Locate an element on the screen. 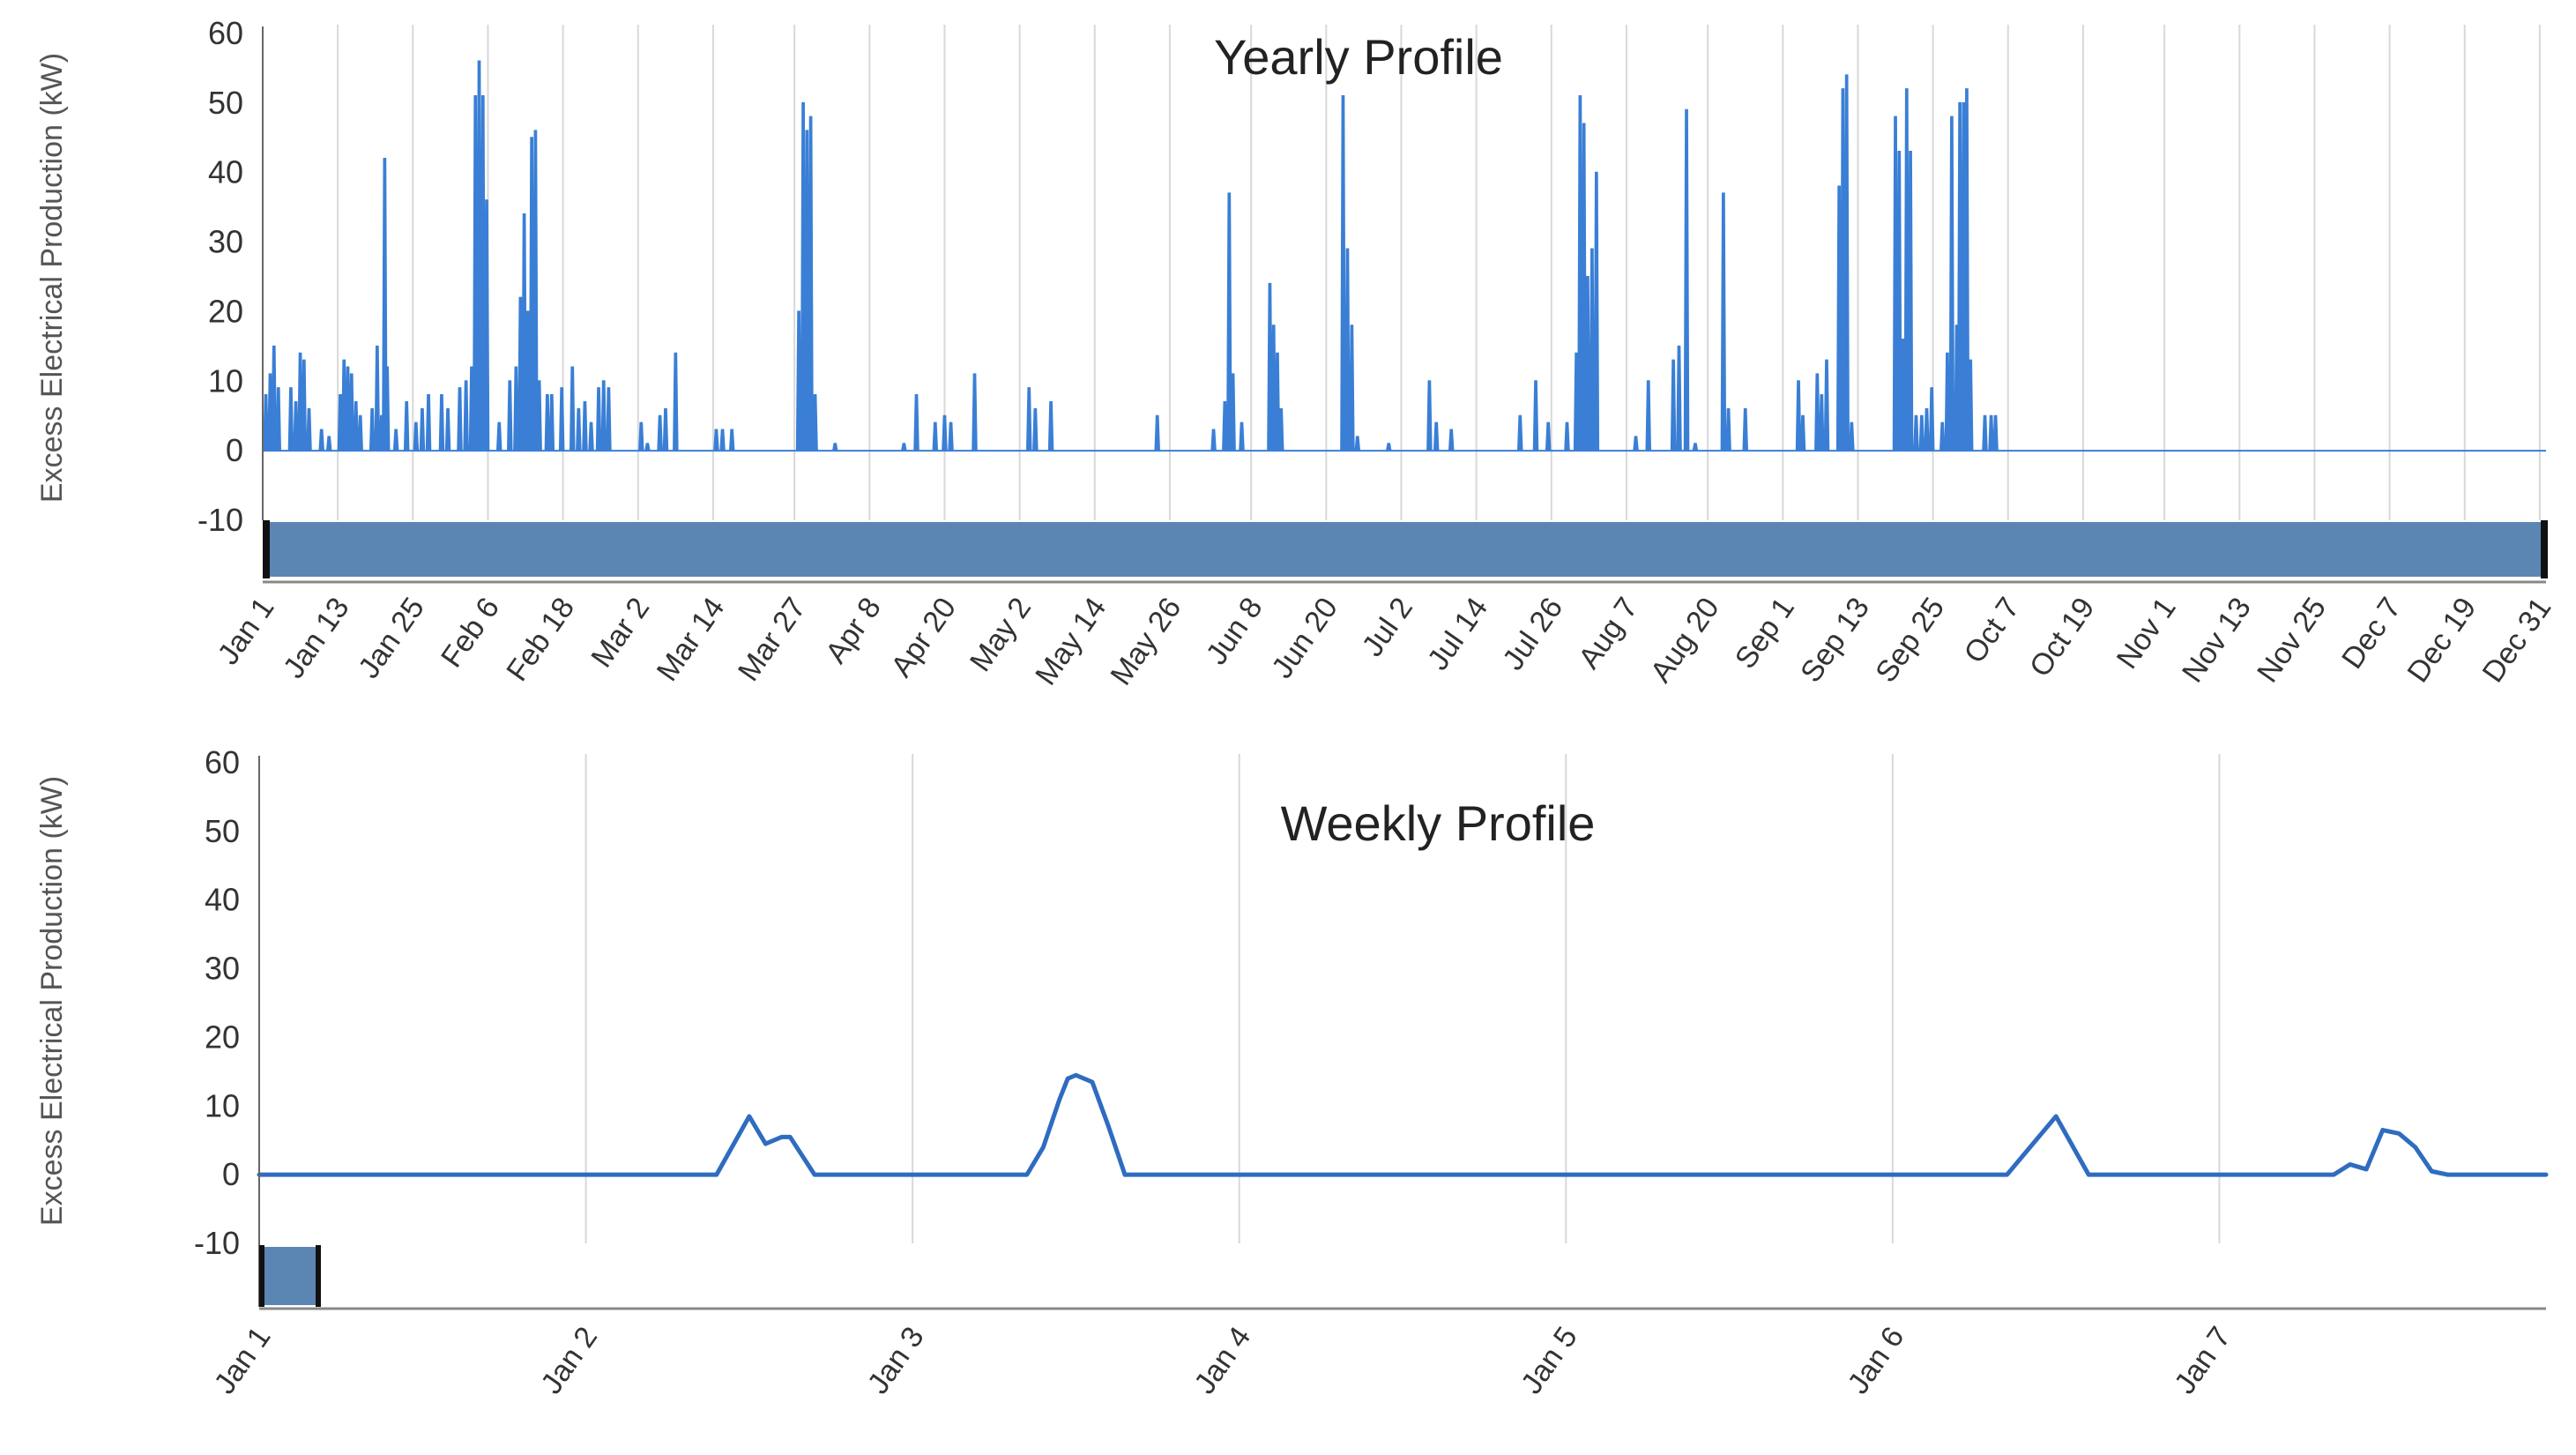  yearly-x-tick-label: Oct 7 is located at coordinates (1993, 630).